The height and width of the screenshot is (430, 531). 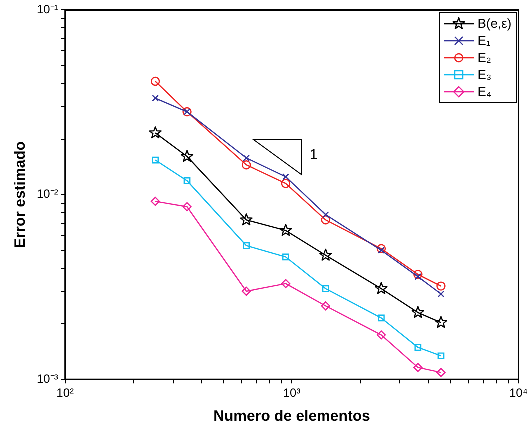 What do you see at coordinates (292, 393) in the screenshot?
I see `x-tick-label: 10³` at bounding box center [292, 393].